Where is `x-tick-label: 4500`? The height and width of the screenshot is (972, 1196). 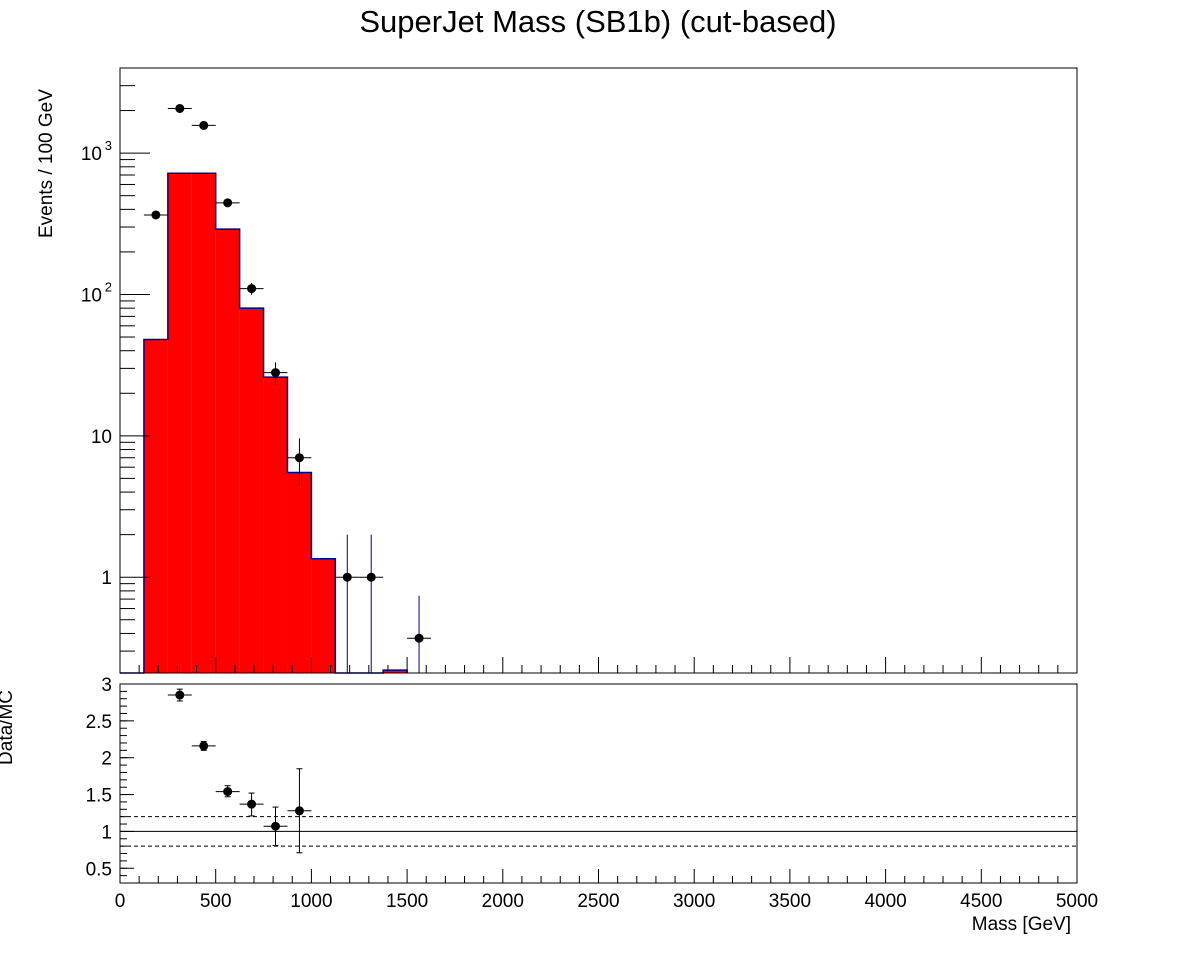
x-tick-label: 4500 is located at coordinates (981, 901).